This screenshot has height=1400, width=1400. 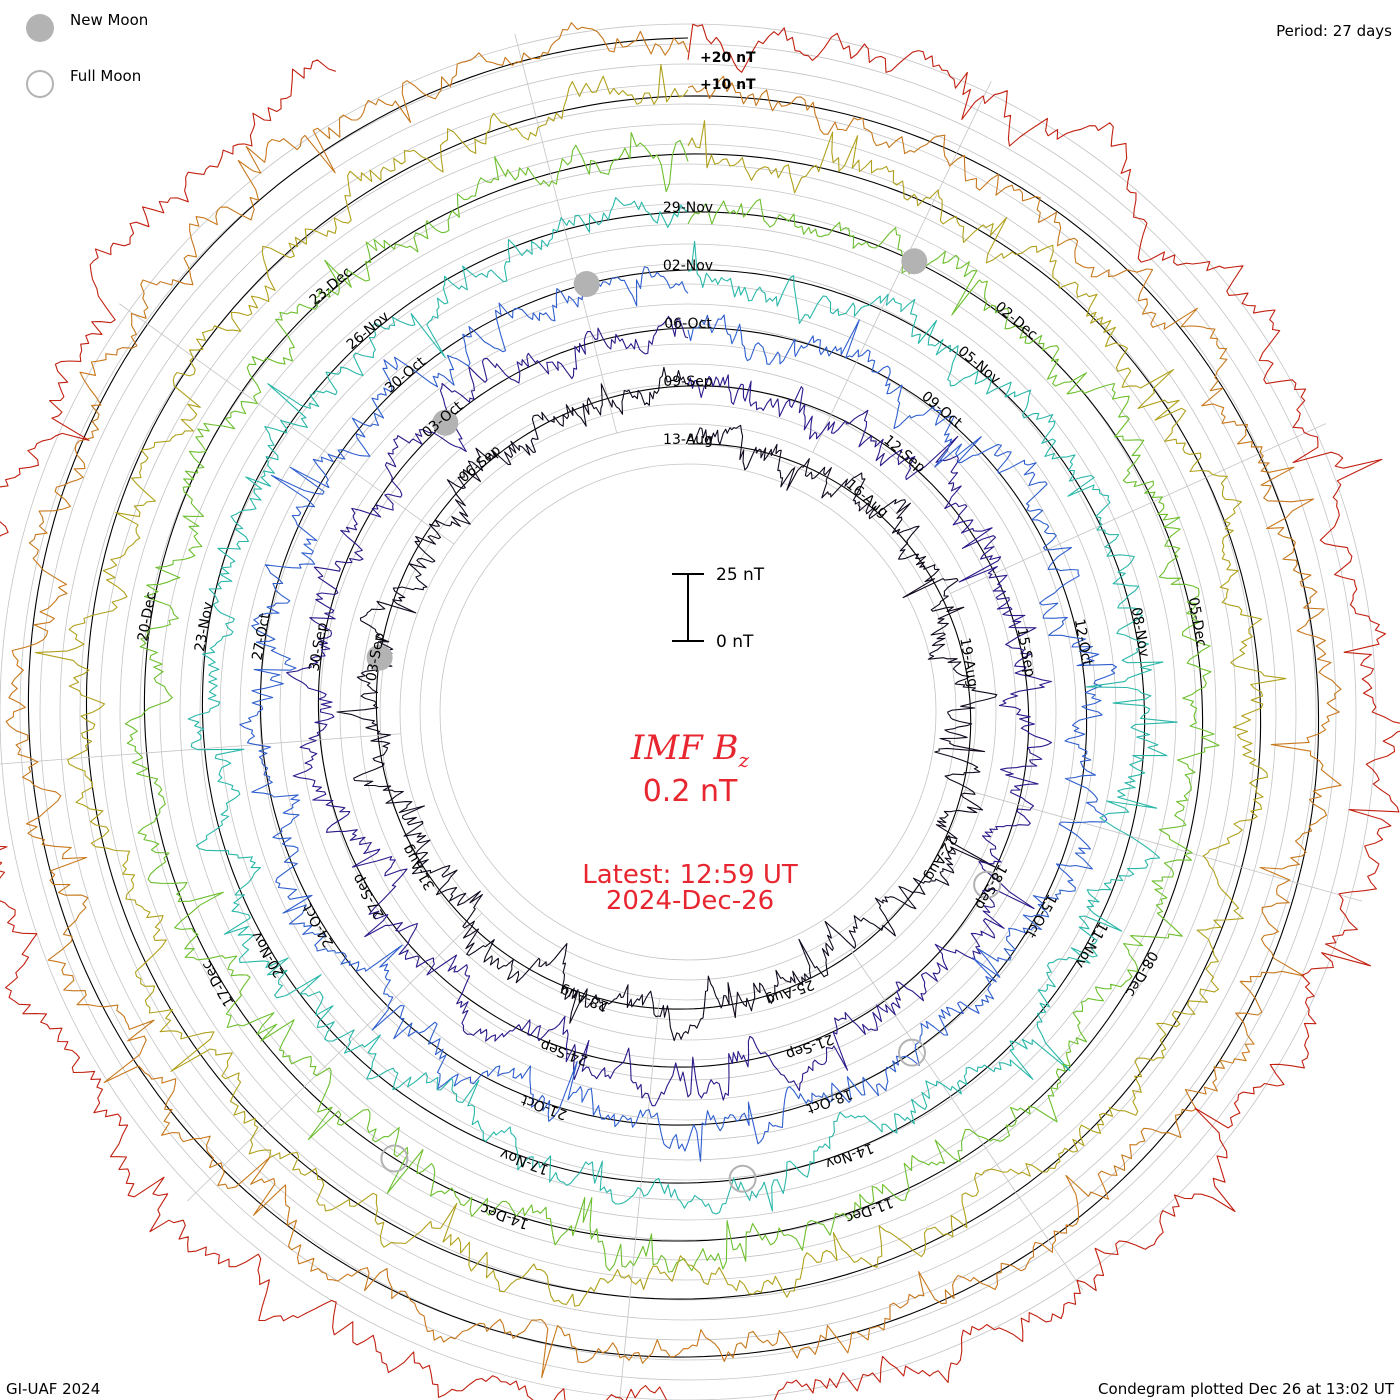 I want to click on parameter-subscript: z, so click(x=744, y=759).